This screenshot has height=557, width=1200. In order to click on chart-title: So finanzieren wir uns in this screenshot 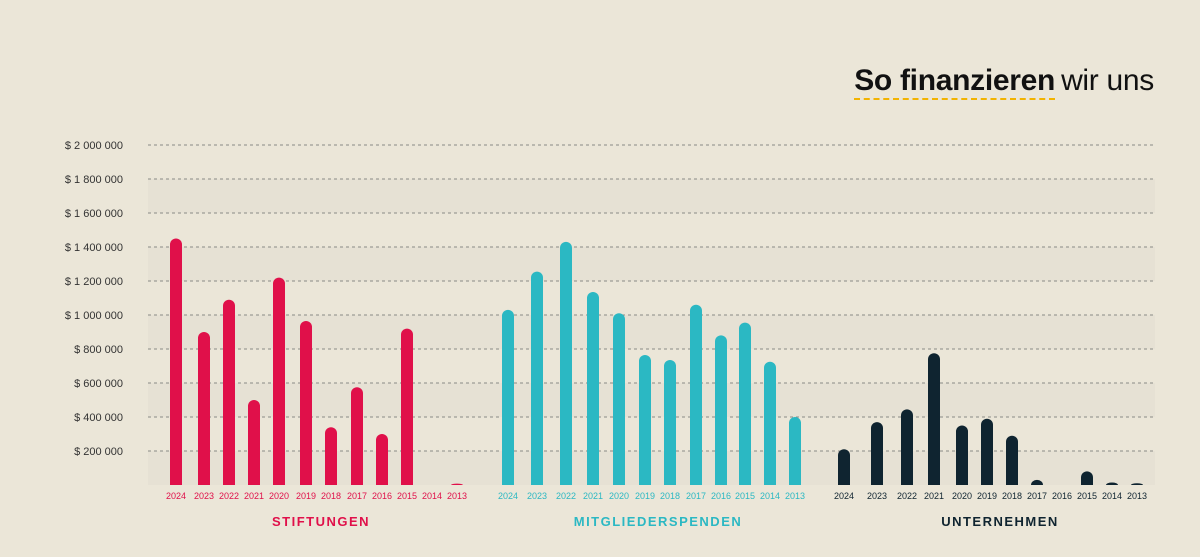, I will do `click(1004, 81)`.